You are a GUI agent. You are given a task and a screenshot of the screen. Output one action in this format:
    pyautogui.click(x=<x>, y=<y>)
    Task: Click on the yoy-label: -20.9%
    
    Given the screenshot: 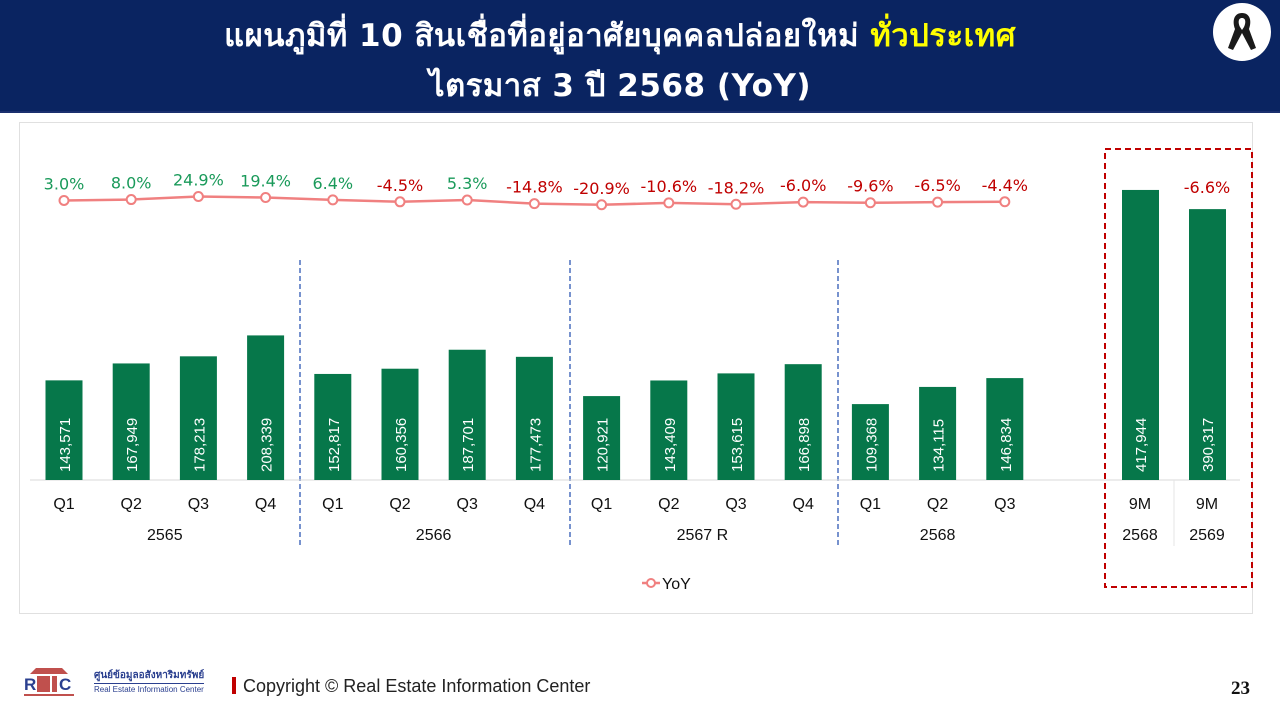 What is the action you would take?
    pyautogui.click(x=601, y=188)
    